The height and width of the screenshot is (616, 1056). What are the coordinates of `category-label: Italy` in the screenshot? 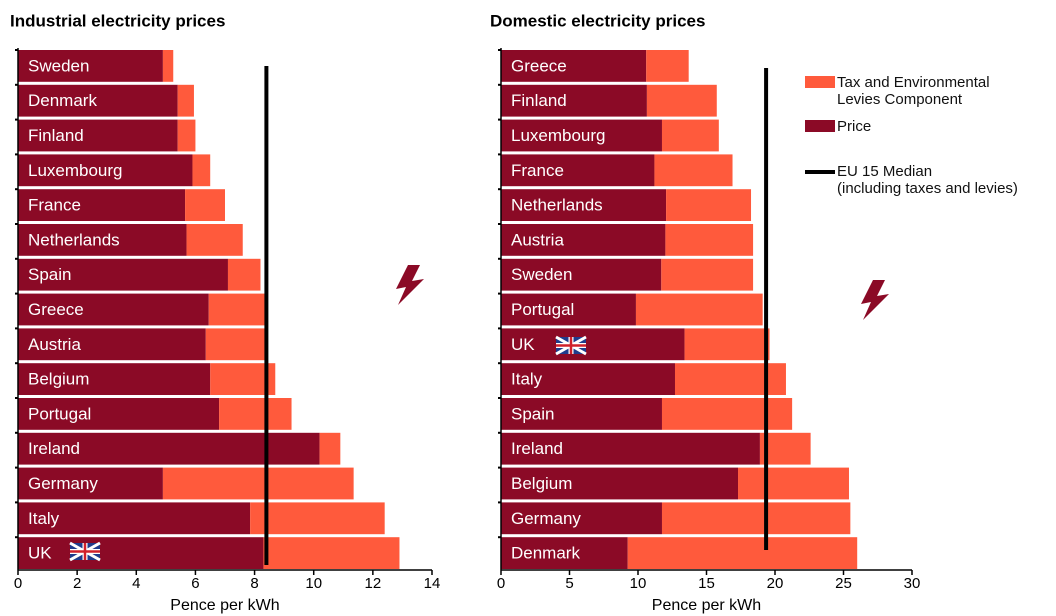 It's located at (44, 518).